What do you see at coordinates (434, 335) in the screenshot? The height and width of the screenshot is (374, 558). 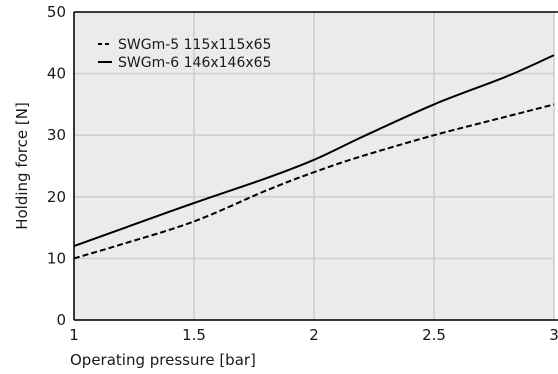 I see `x-tick-label: 2.5` at bounding box center [434, 335].